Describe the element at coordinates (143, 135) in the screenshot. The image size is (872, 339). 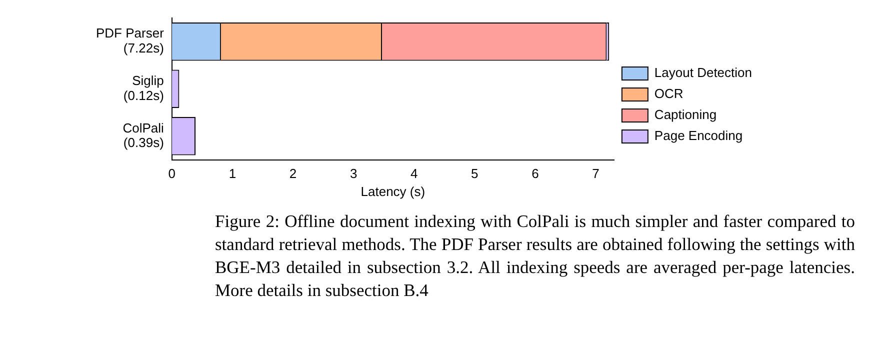
I see `y-tick-label: ColPali (0.39s)` at that location.